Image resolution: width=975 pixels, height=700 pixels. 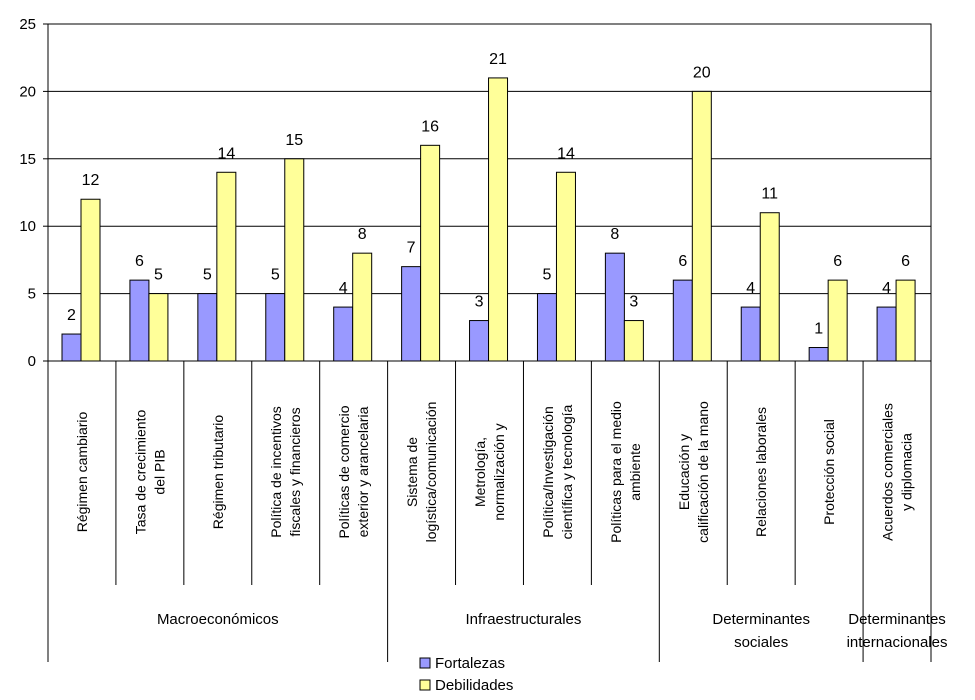 I want to click on data-label-fortalezas: 1, so click(x=818, y=329).